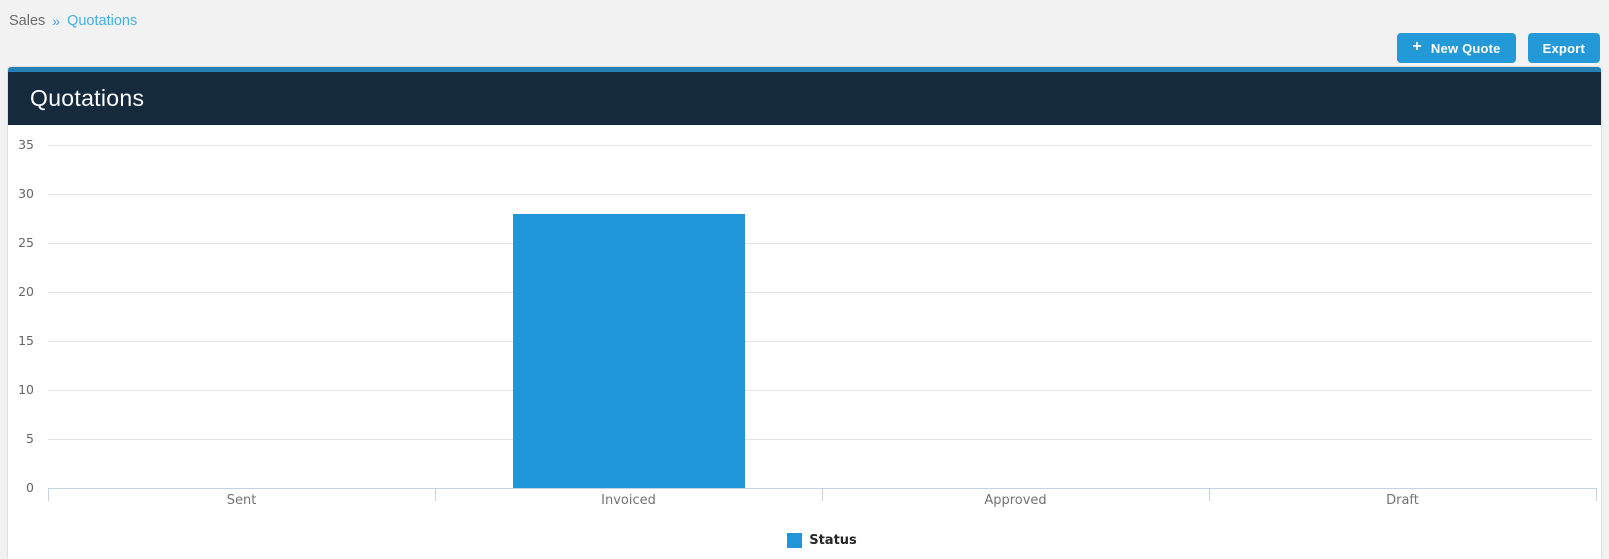 The image size is (1609, 559). What do you see at coordinates (1015, 500) in the screenshot?
I see `x-axis-category-label: Approved` at bounding box center [1015, 500].